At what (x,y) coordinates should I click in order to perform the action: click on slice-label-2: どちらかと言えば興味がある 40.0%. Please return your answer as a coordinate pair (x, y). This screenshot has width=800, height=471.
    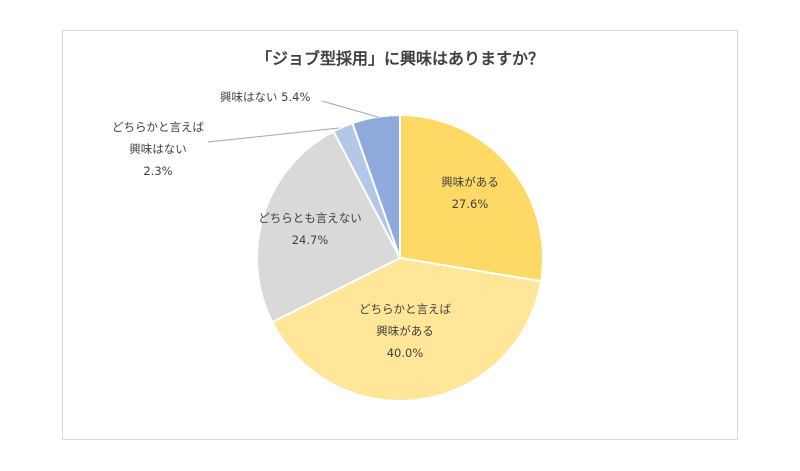
    Looking at the image, I should click on (405, 331).